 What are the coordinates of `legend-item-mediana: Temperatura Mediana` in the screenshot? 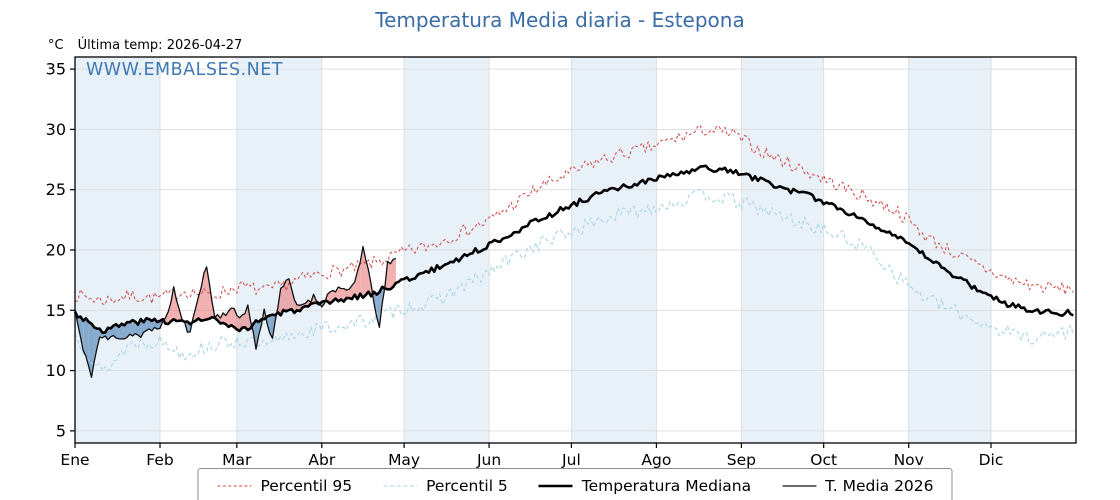 It's located at (644, 486).